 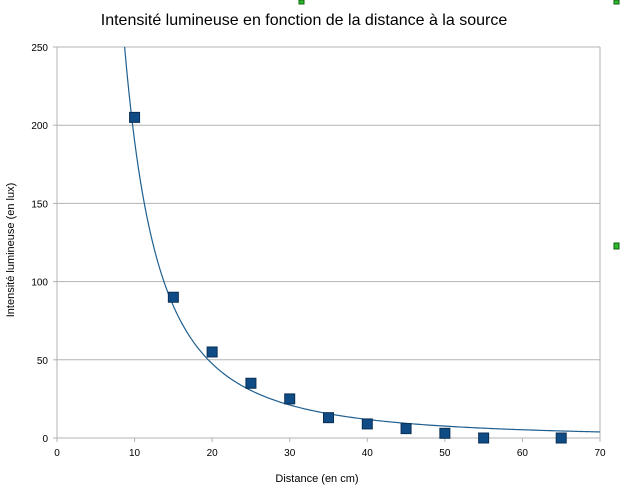 What do you see at coordinates (445, 453) in the screenshot?
I see `x-tick-label: 50` at bounding box center [445, 453].